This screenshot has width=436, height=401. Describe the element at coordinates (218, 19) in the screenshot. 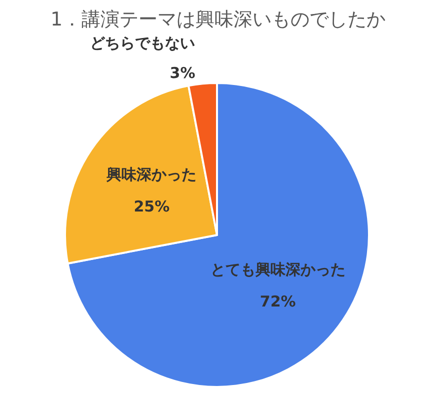

I see `chart-title: 1．講演テーマは興味深いものでしたか` at that location.